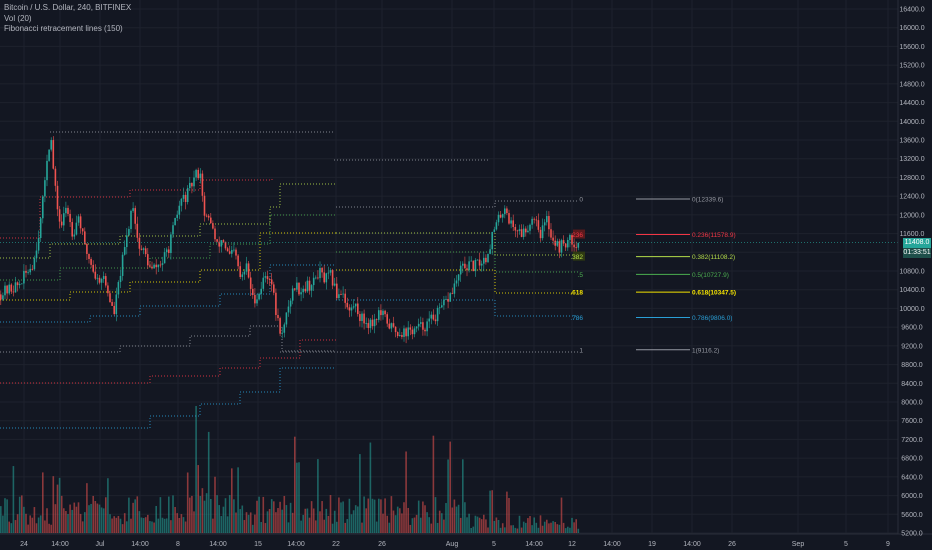  I want to click on legend-symbol: Bitcoin / U.S. Dollar, 240, BITFINEX, so click(68, 7).